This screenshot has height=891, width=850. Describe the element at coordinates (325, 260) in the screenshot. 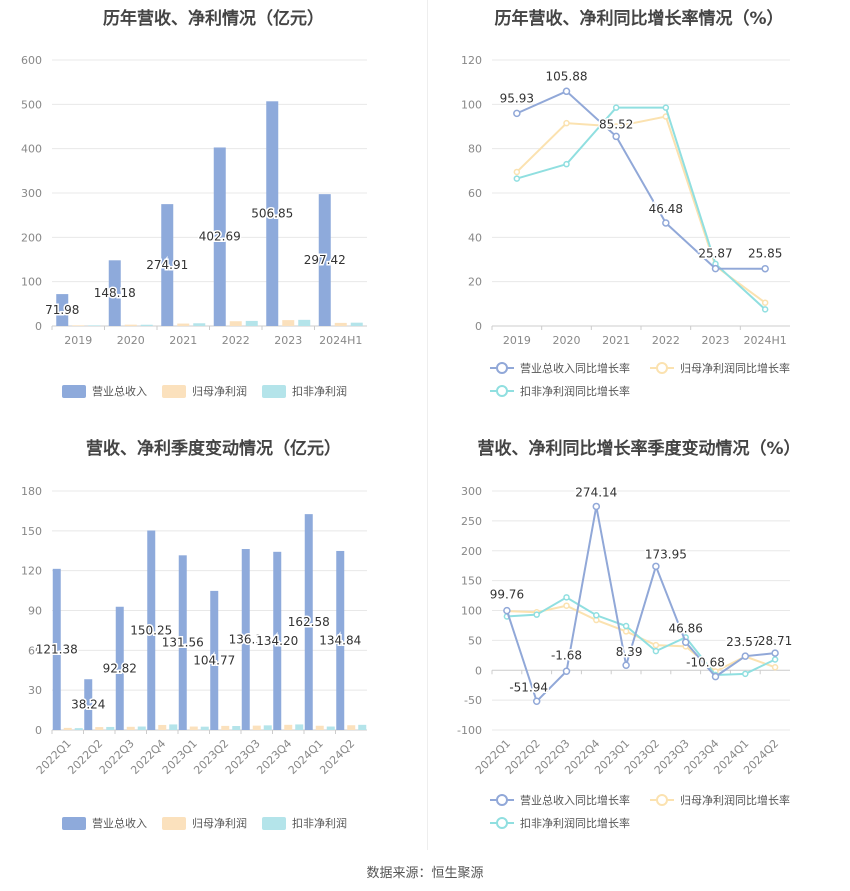

I see `revenue-data-label: 297.42` at that location.